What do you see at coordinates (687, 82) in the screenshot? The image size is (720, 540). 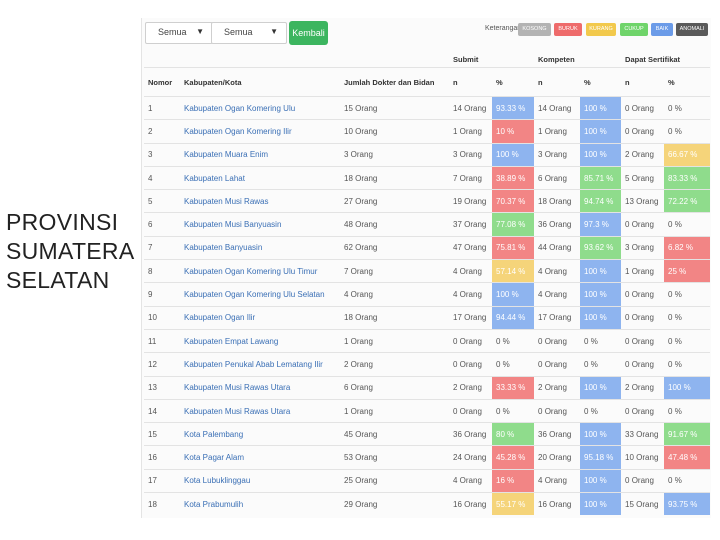 I see `header-sertifikat-pct: %` at bounding box center [687, 82].